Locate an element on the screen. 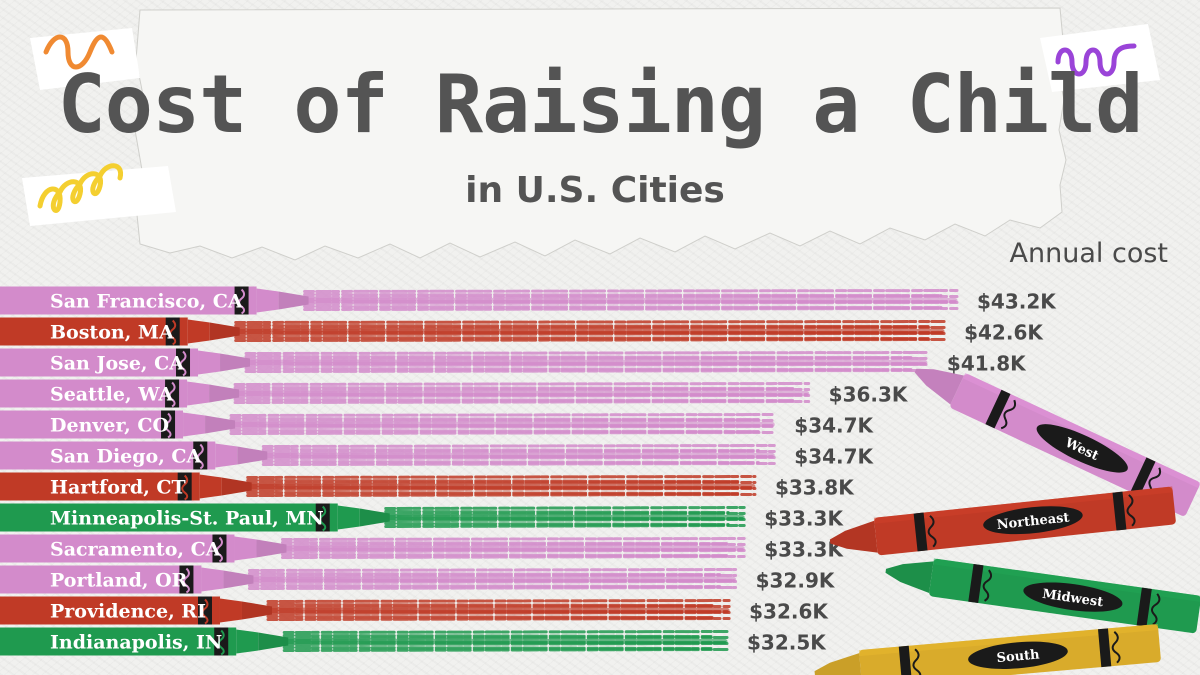 This screenshot has width=1200, height=675. legend-item: South is located at coordinates (987, 649).